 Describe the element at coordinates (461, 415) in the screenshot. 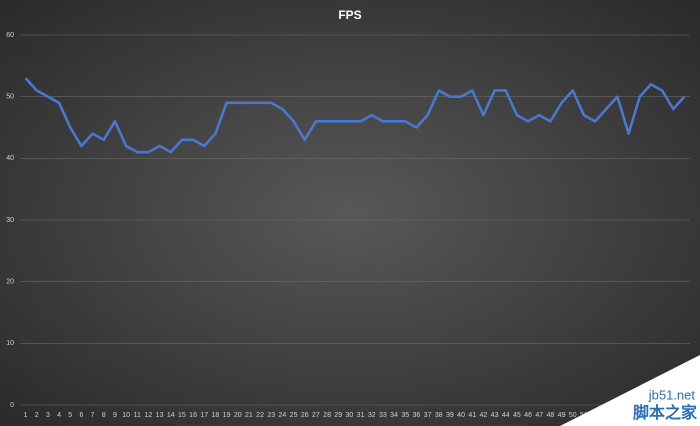

I see `x-tick-label: 40` at that location.